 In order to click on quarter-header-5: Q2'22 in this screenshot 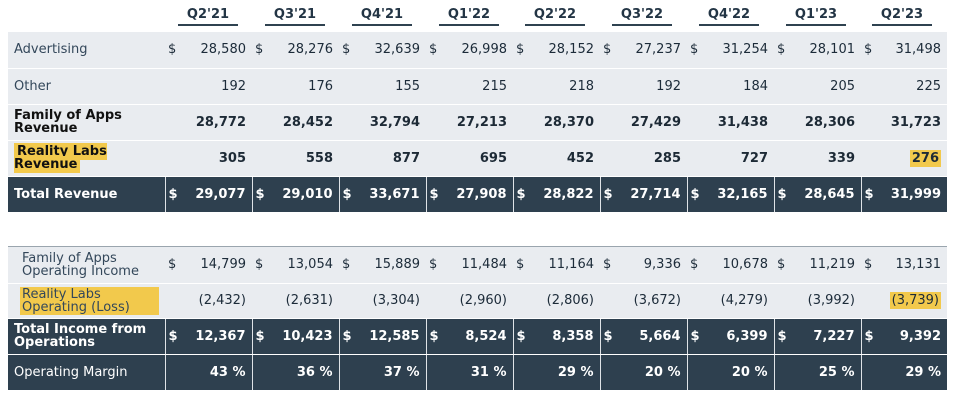, I will do `click(555, 16)`.